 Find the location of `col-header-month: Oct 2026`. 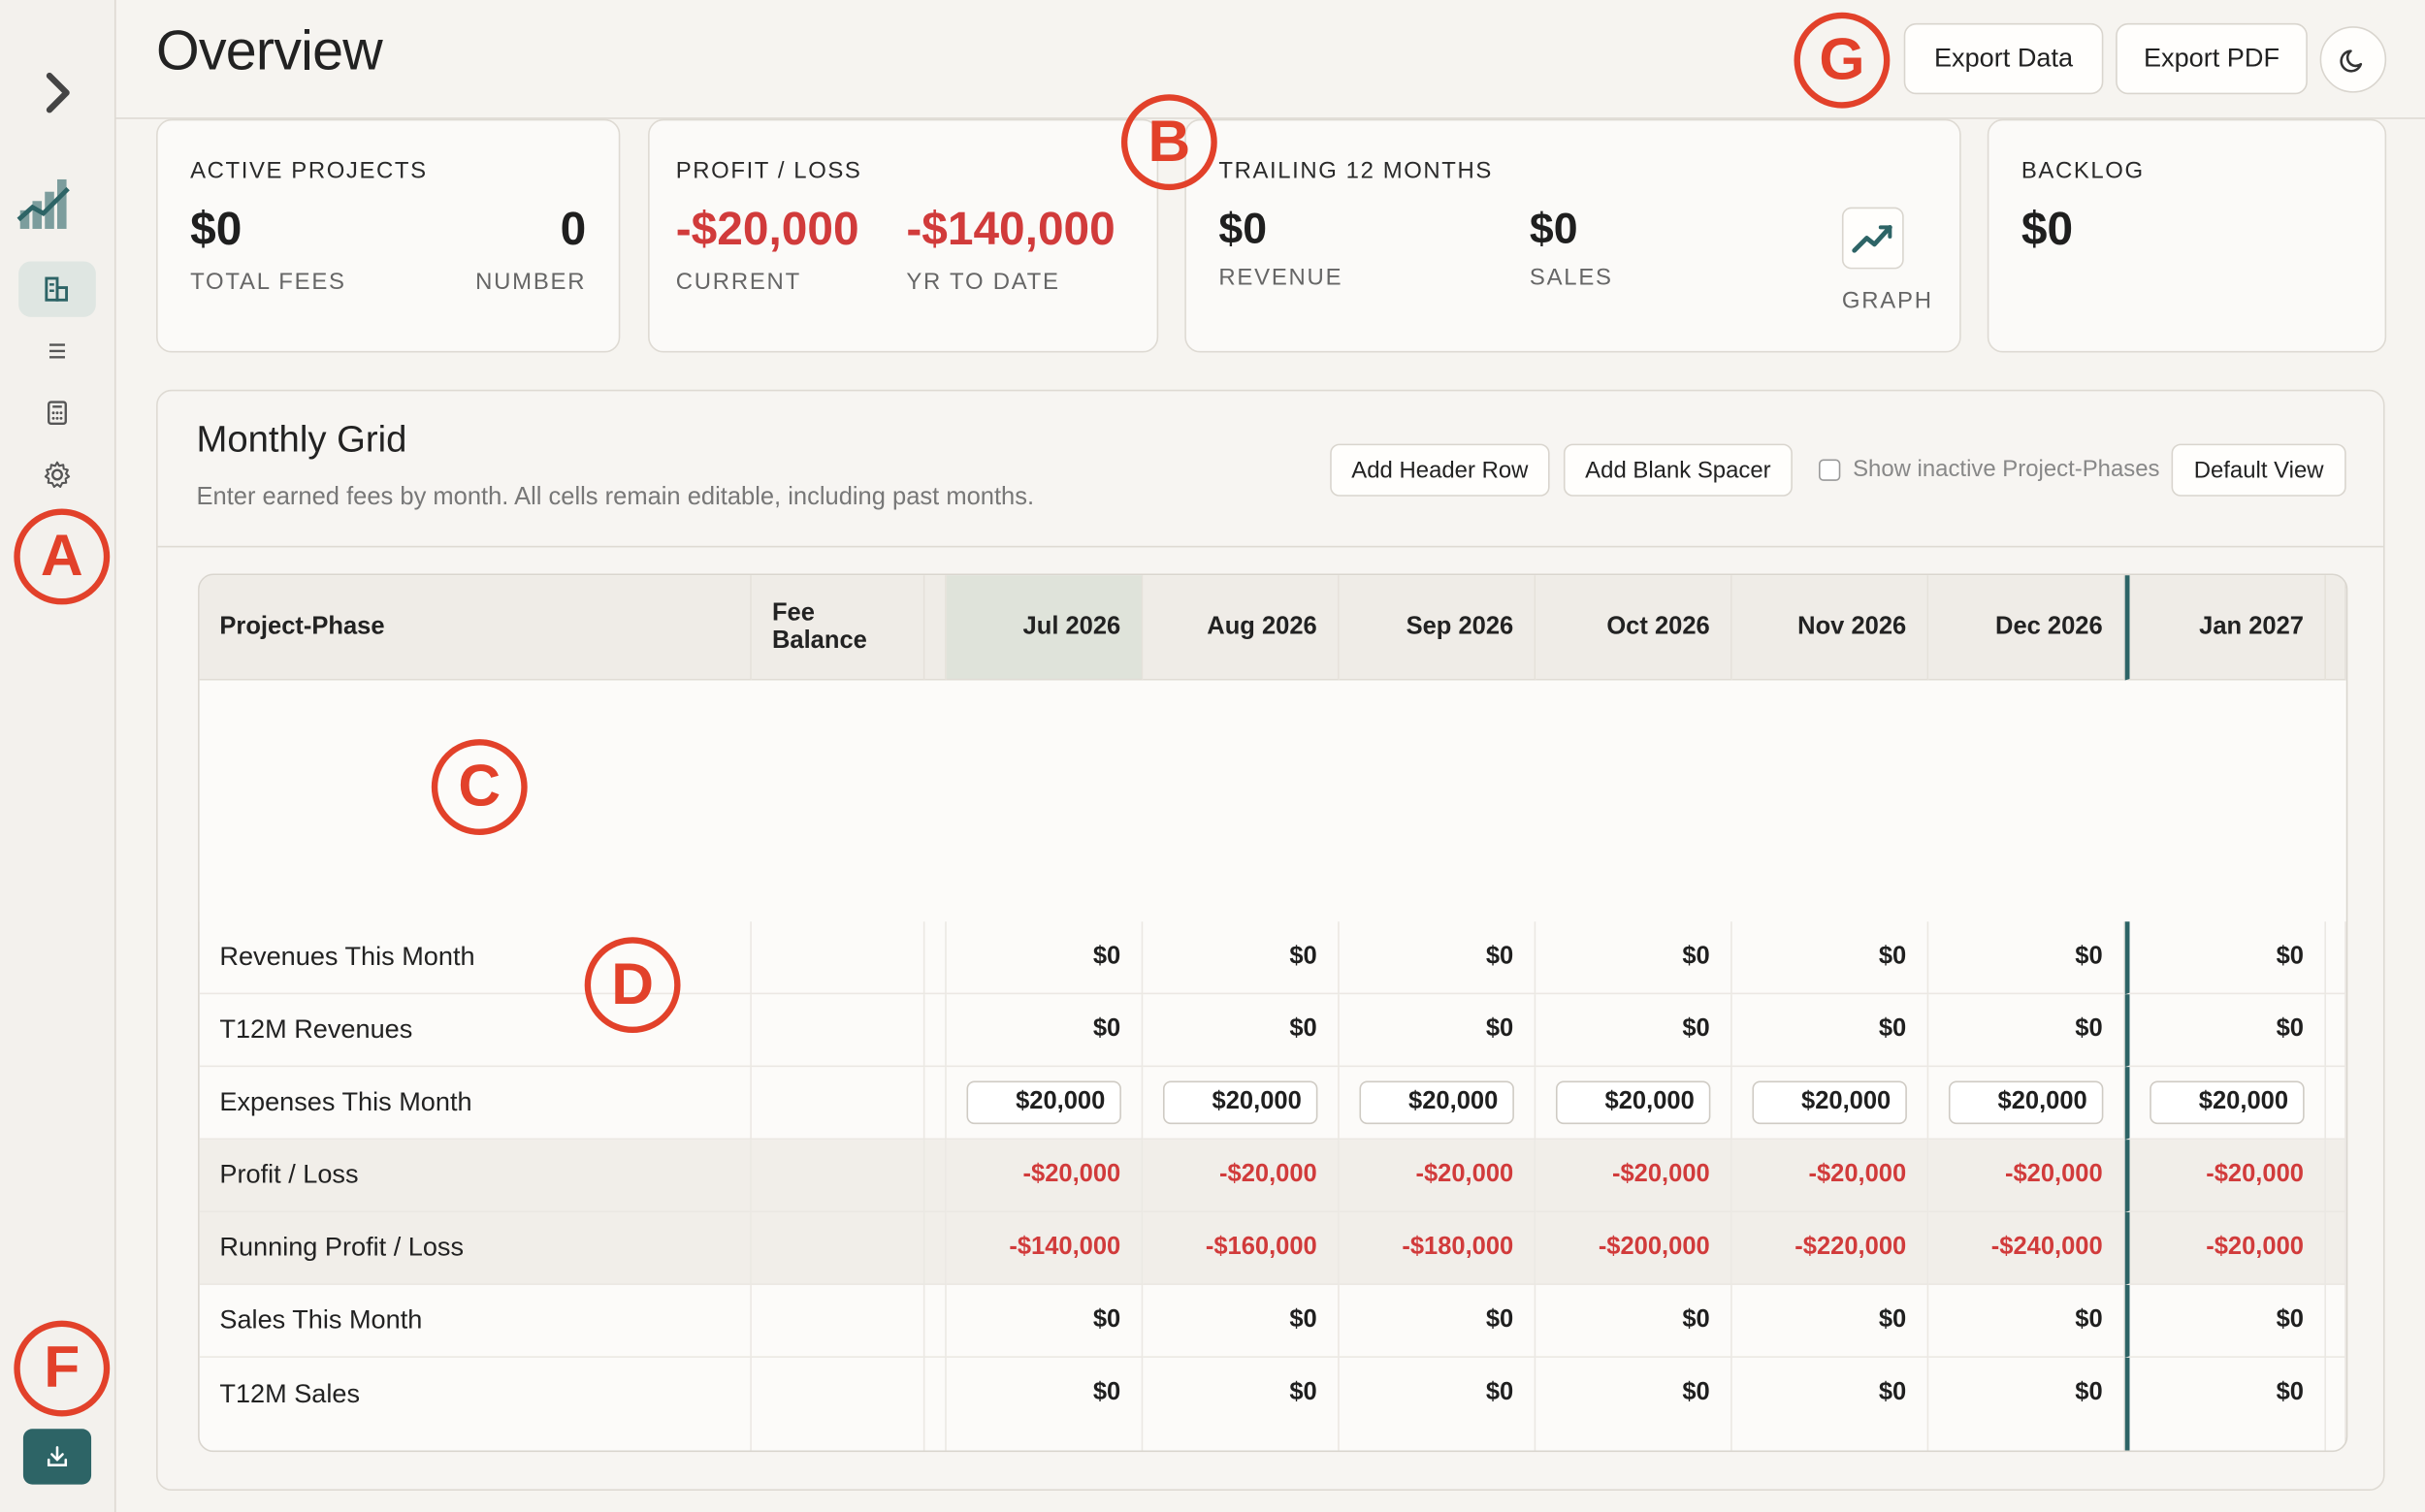

col-header-month: Oct 2026 is located at coordinates (1633, 628).